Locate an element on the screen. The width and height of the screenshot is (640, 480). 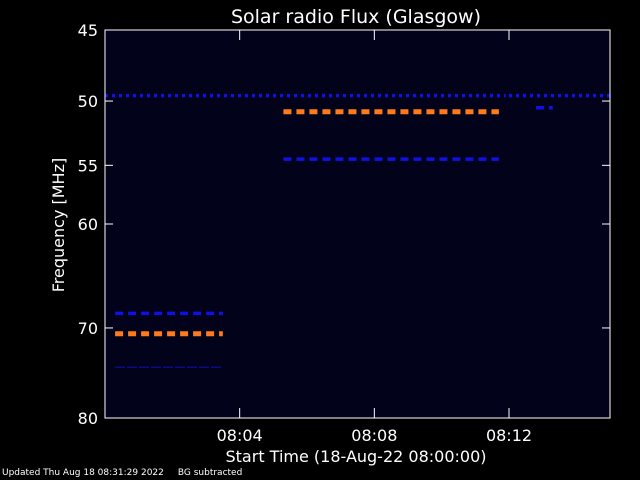
y-tick-label-70: 70 is located at coordinates (88, 328).